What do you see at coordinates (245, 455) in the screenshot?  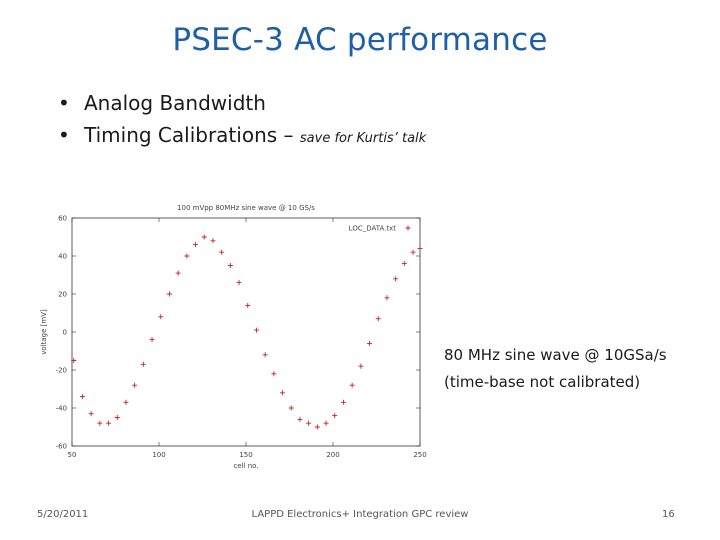 I see `x-tick-label: 150` at bounding box center [245, 455].